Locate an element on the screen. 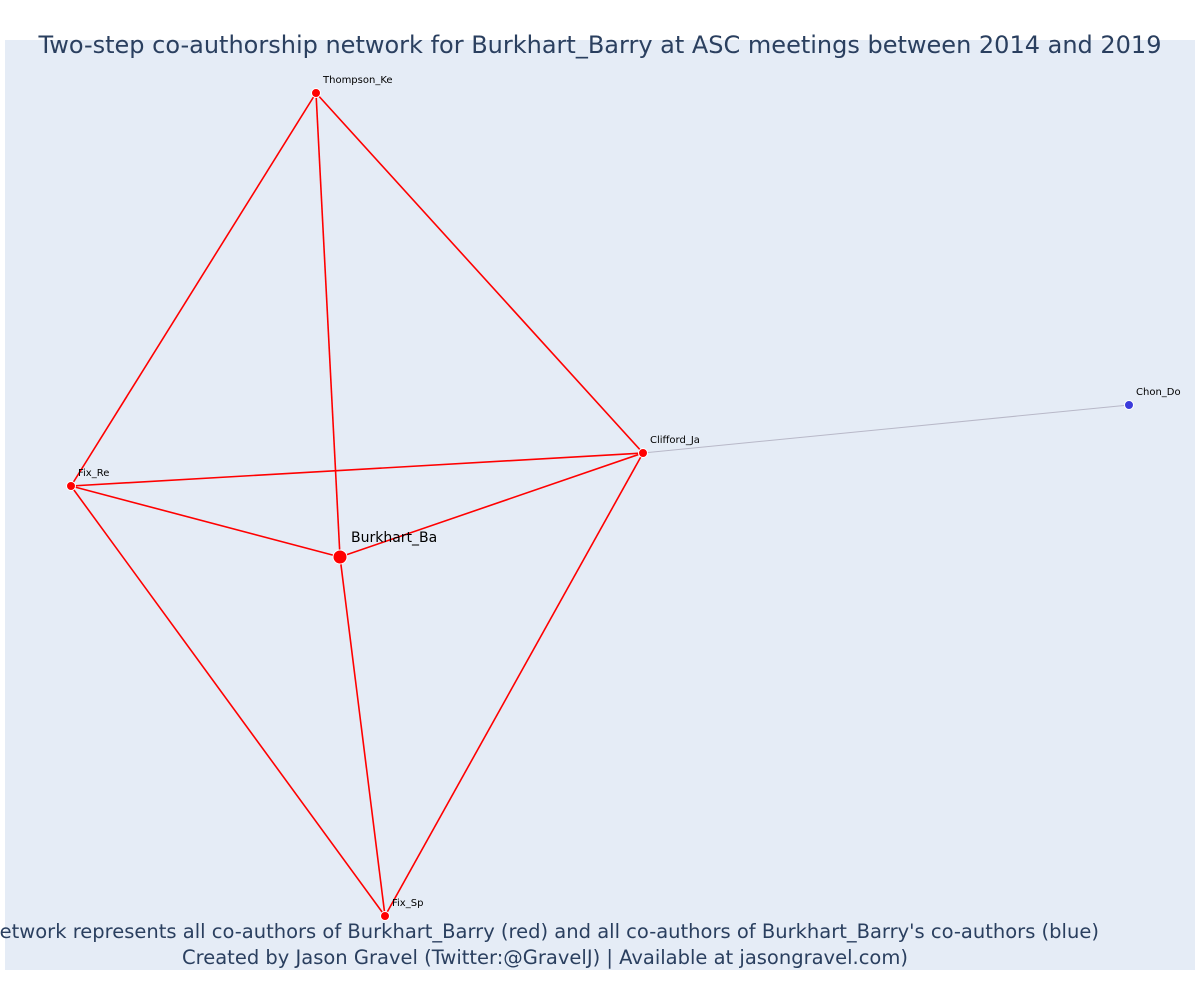 This screenshot has width=1200, height=1000. node-label: Clifford_Ja is located at coordinates (675, 440).